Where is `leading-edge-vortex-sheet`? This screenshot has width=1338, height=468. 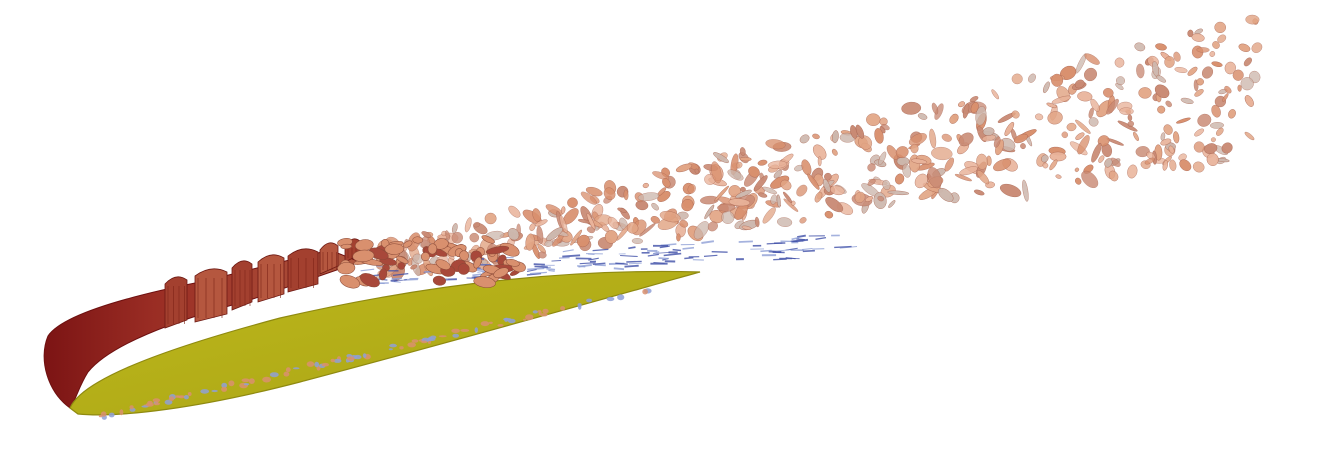 leading-edge-vortex-sheet is located at coordinates (202, 323).